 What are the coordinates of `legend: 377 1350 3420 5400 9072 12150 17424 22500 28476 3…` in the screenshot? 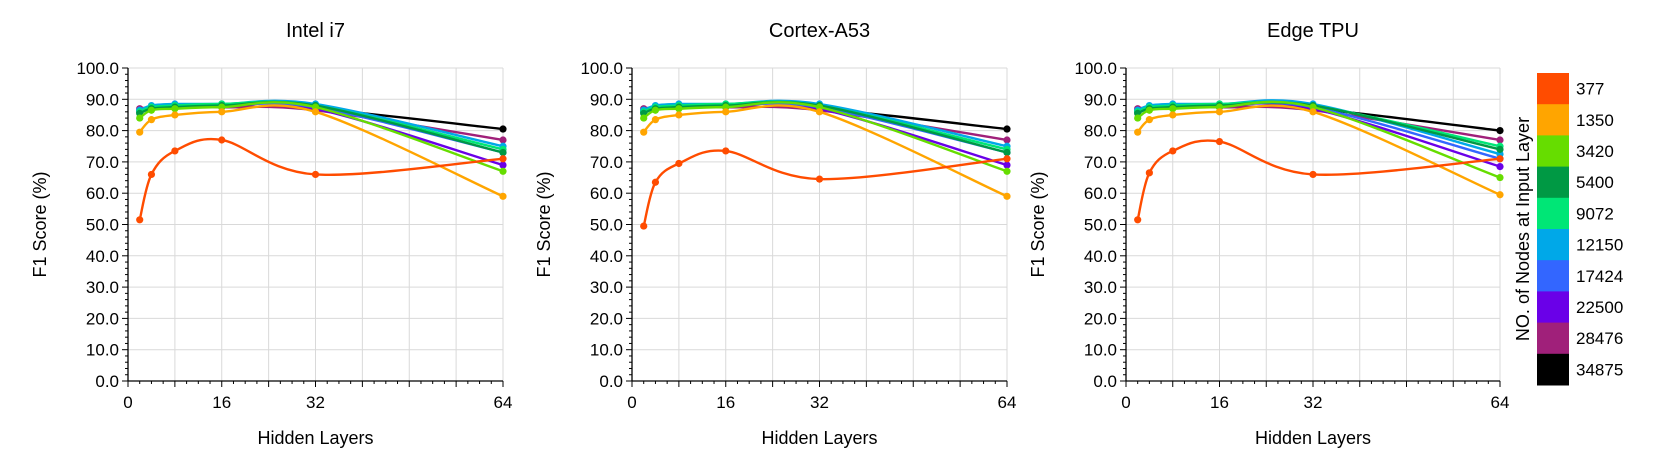 It's located at (1568, 229).